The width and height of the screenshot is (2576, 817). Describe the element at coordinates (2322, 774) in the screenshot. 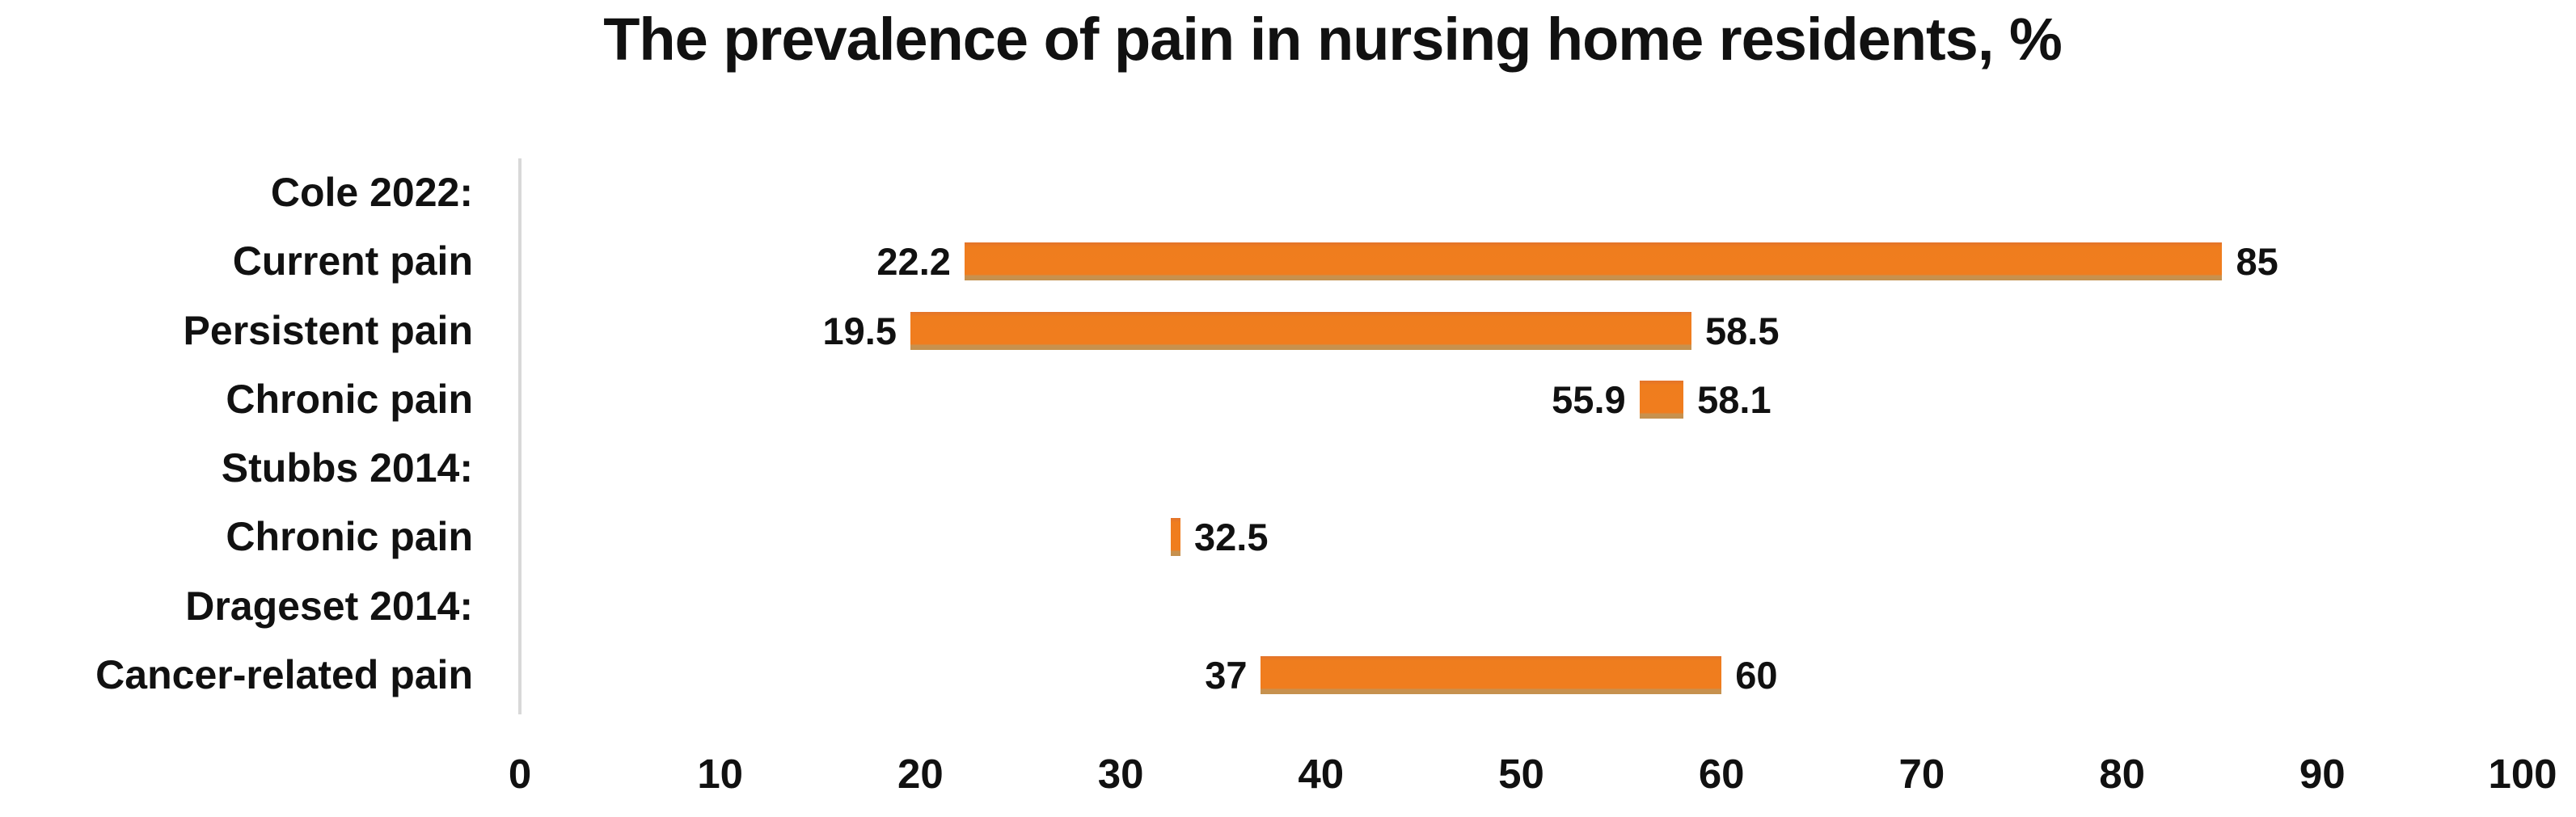

I see `x-axis-tick-label: 90` at that location.